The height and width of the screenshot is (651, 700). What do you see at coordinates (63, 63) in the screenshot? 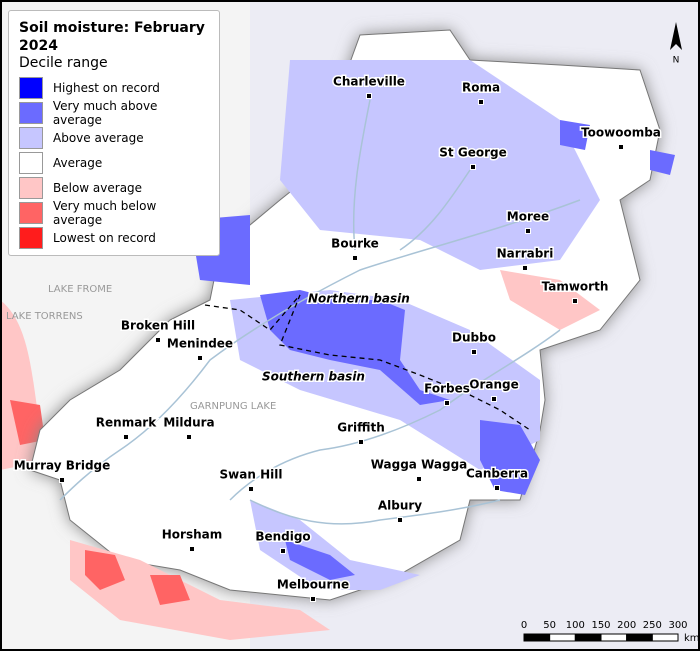
I see `legend-subtitle: Decile range` at bounding box center [63, 63].